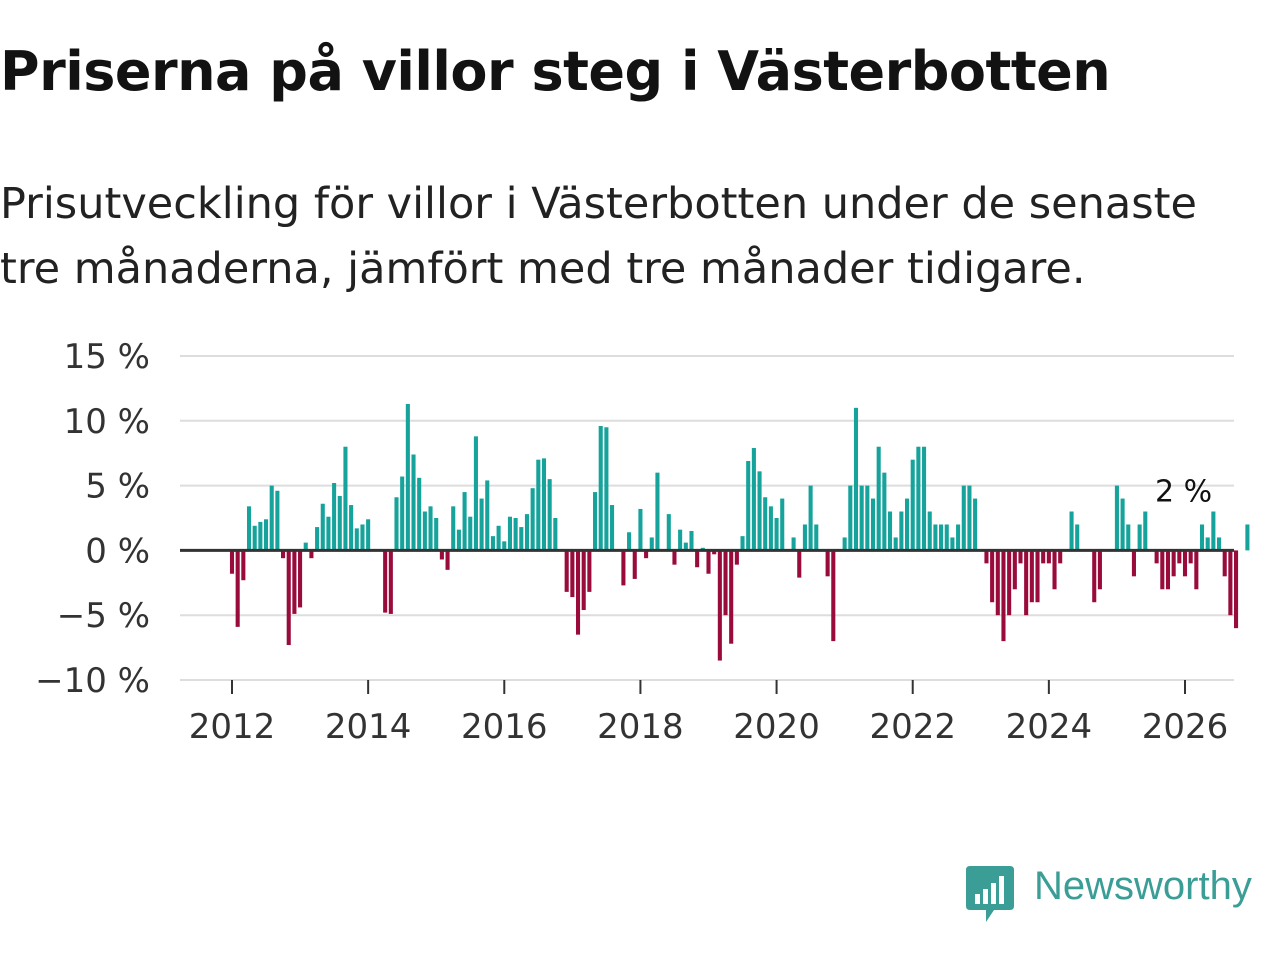 This screenshot has width=1280, height=960. I want to click on x-tick-label: 2026, so click(1185, 727).